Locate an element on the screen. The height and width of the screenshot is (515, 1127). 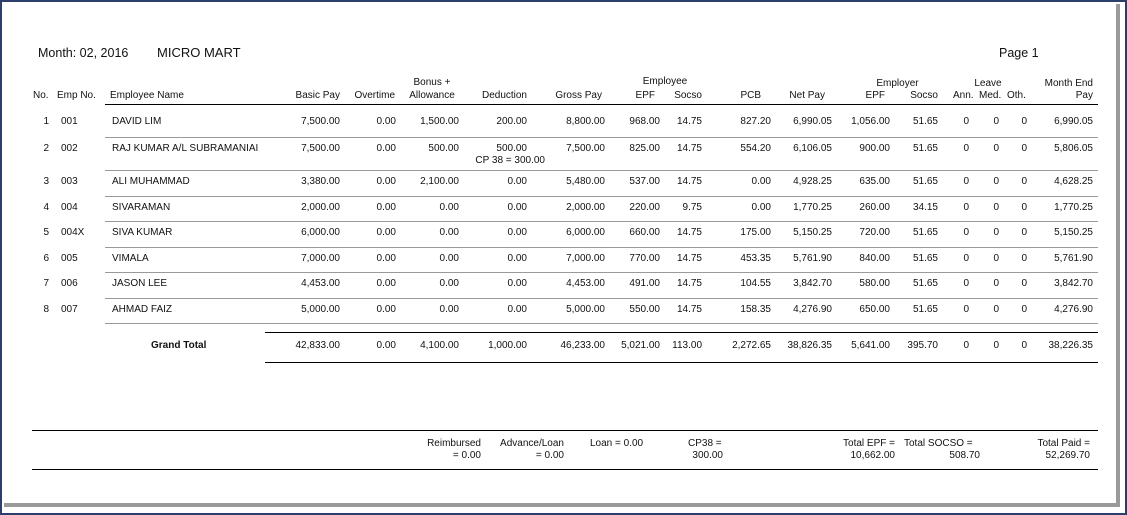
cell-employee-epf: 491.00 is located at coordinates (644, 283).